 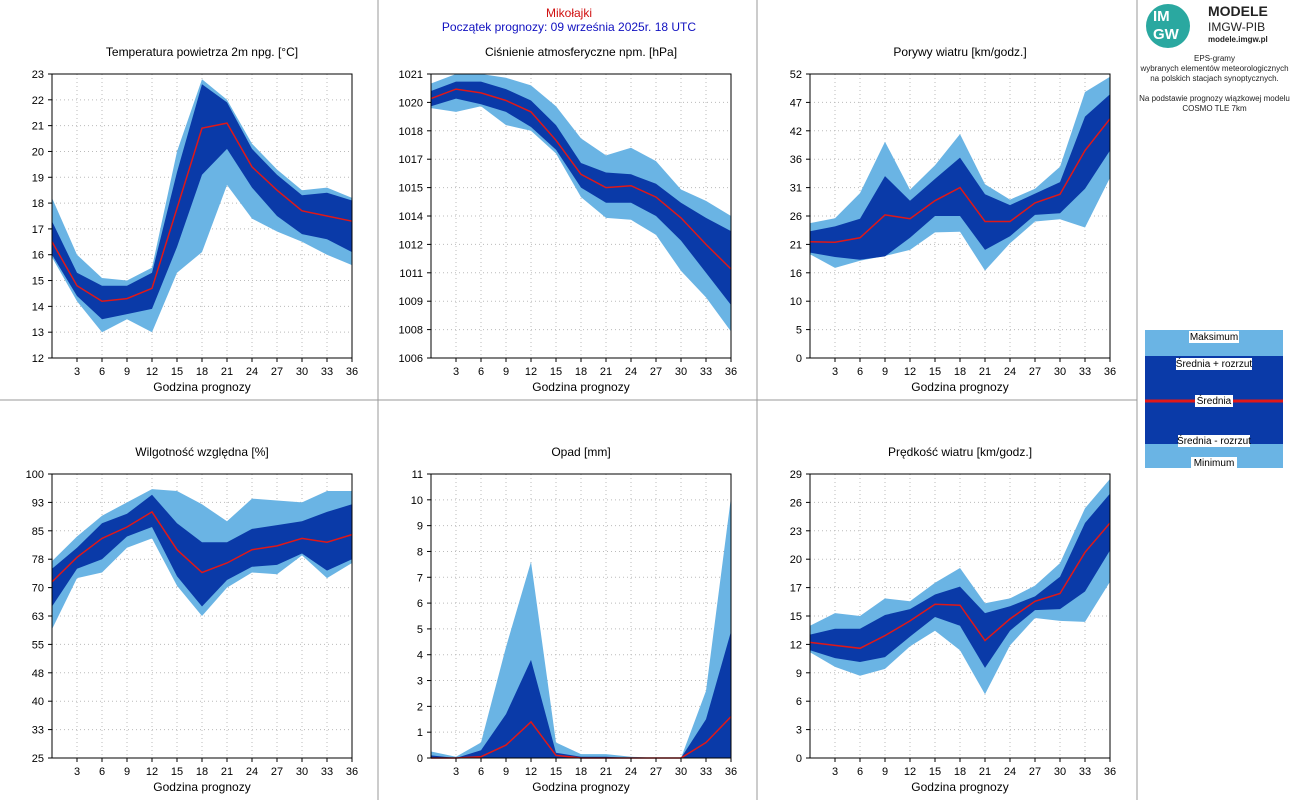 I want to click on y-tick-label: 78, so click(x=38, y=560).